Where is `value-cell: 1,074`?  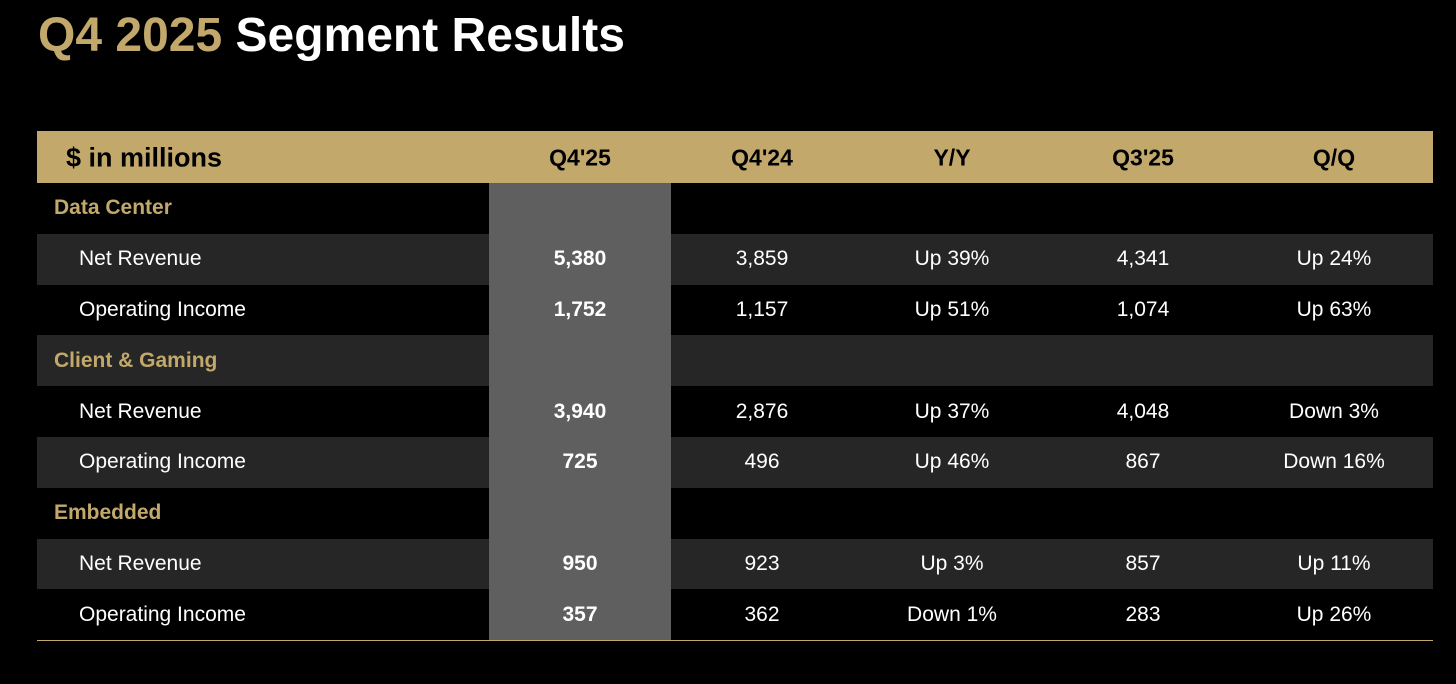 value-cell: 1,074 is located at coordinates (1143, 309).